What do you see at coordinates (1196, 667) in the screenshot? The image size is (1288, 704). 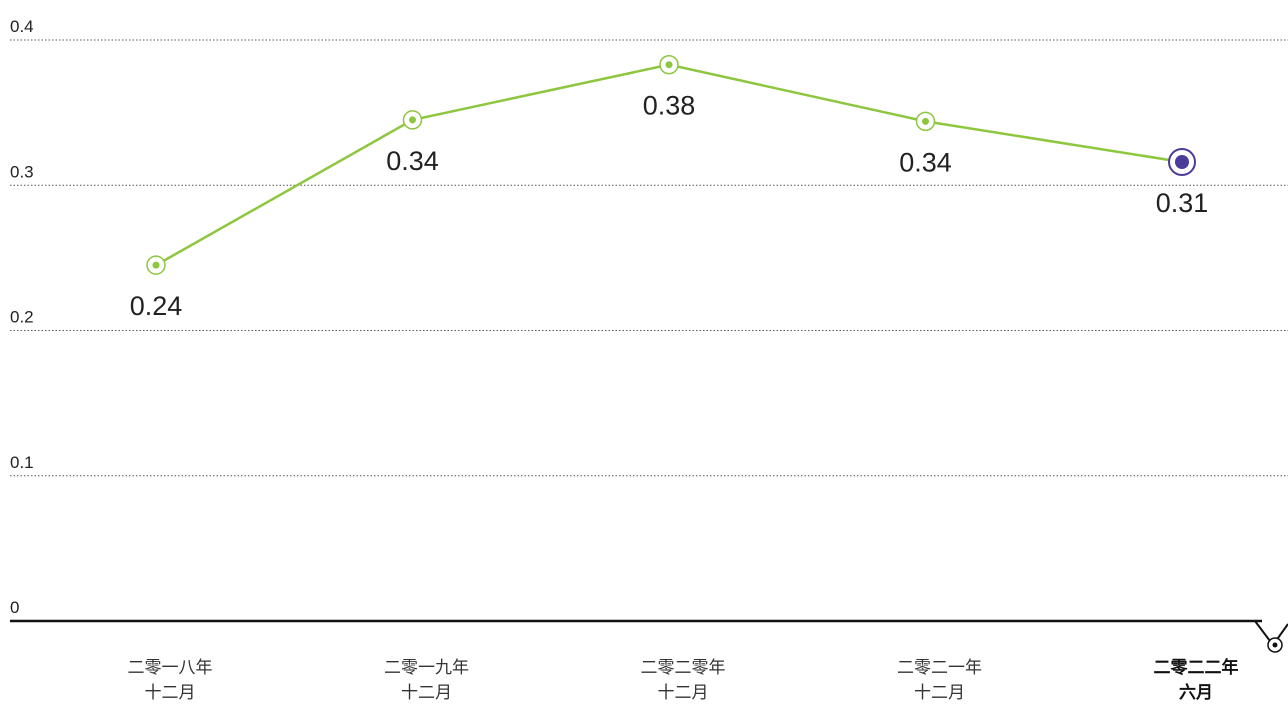 I see `x-tick-label-line1: 二零二二年` at bounding box center [1196, 667].